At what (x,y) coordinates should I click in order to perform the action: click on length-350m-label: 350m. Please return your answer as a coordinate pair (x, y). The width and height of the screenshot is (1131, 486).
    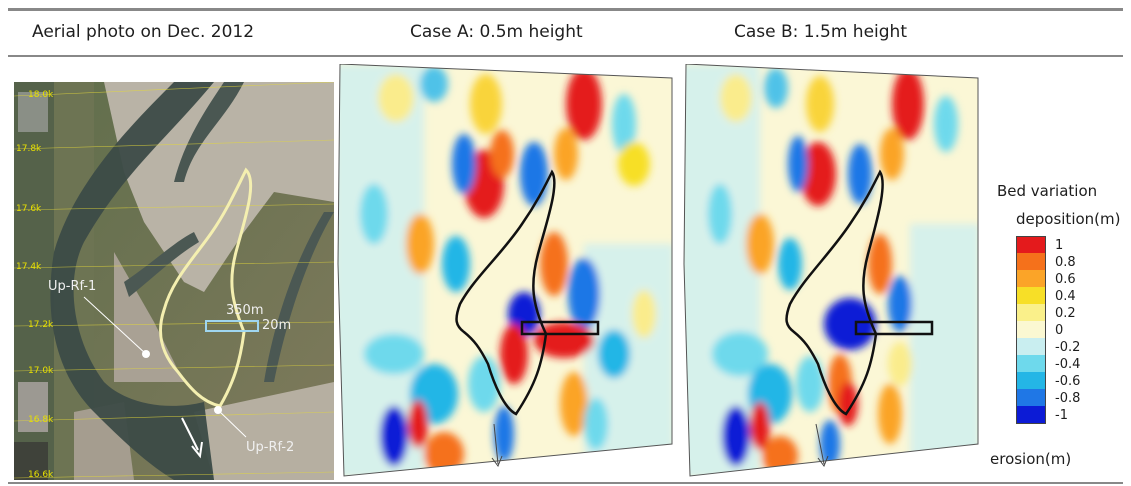
    Looking at the image, I should click on (245, 310).